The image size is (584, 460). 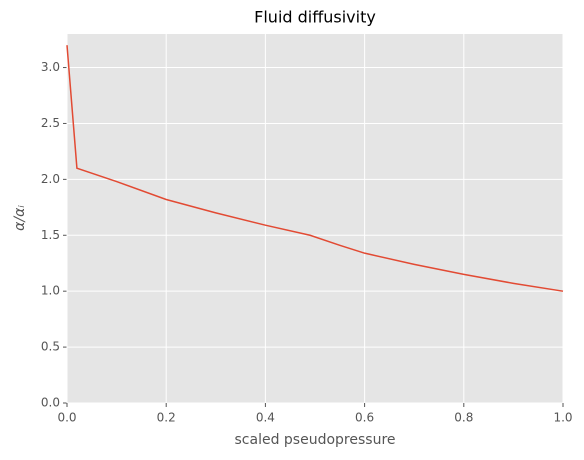 I want to click on x-tick-label: 0.8, so click(x=463, y=418).